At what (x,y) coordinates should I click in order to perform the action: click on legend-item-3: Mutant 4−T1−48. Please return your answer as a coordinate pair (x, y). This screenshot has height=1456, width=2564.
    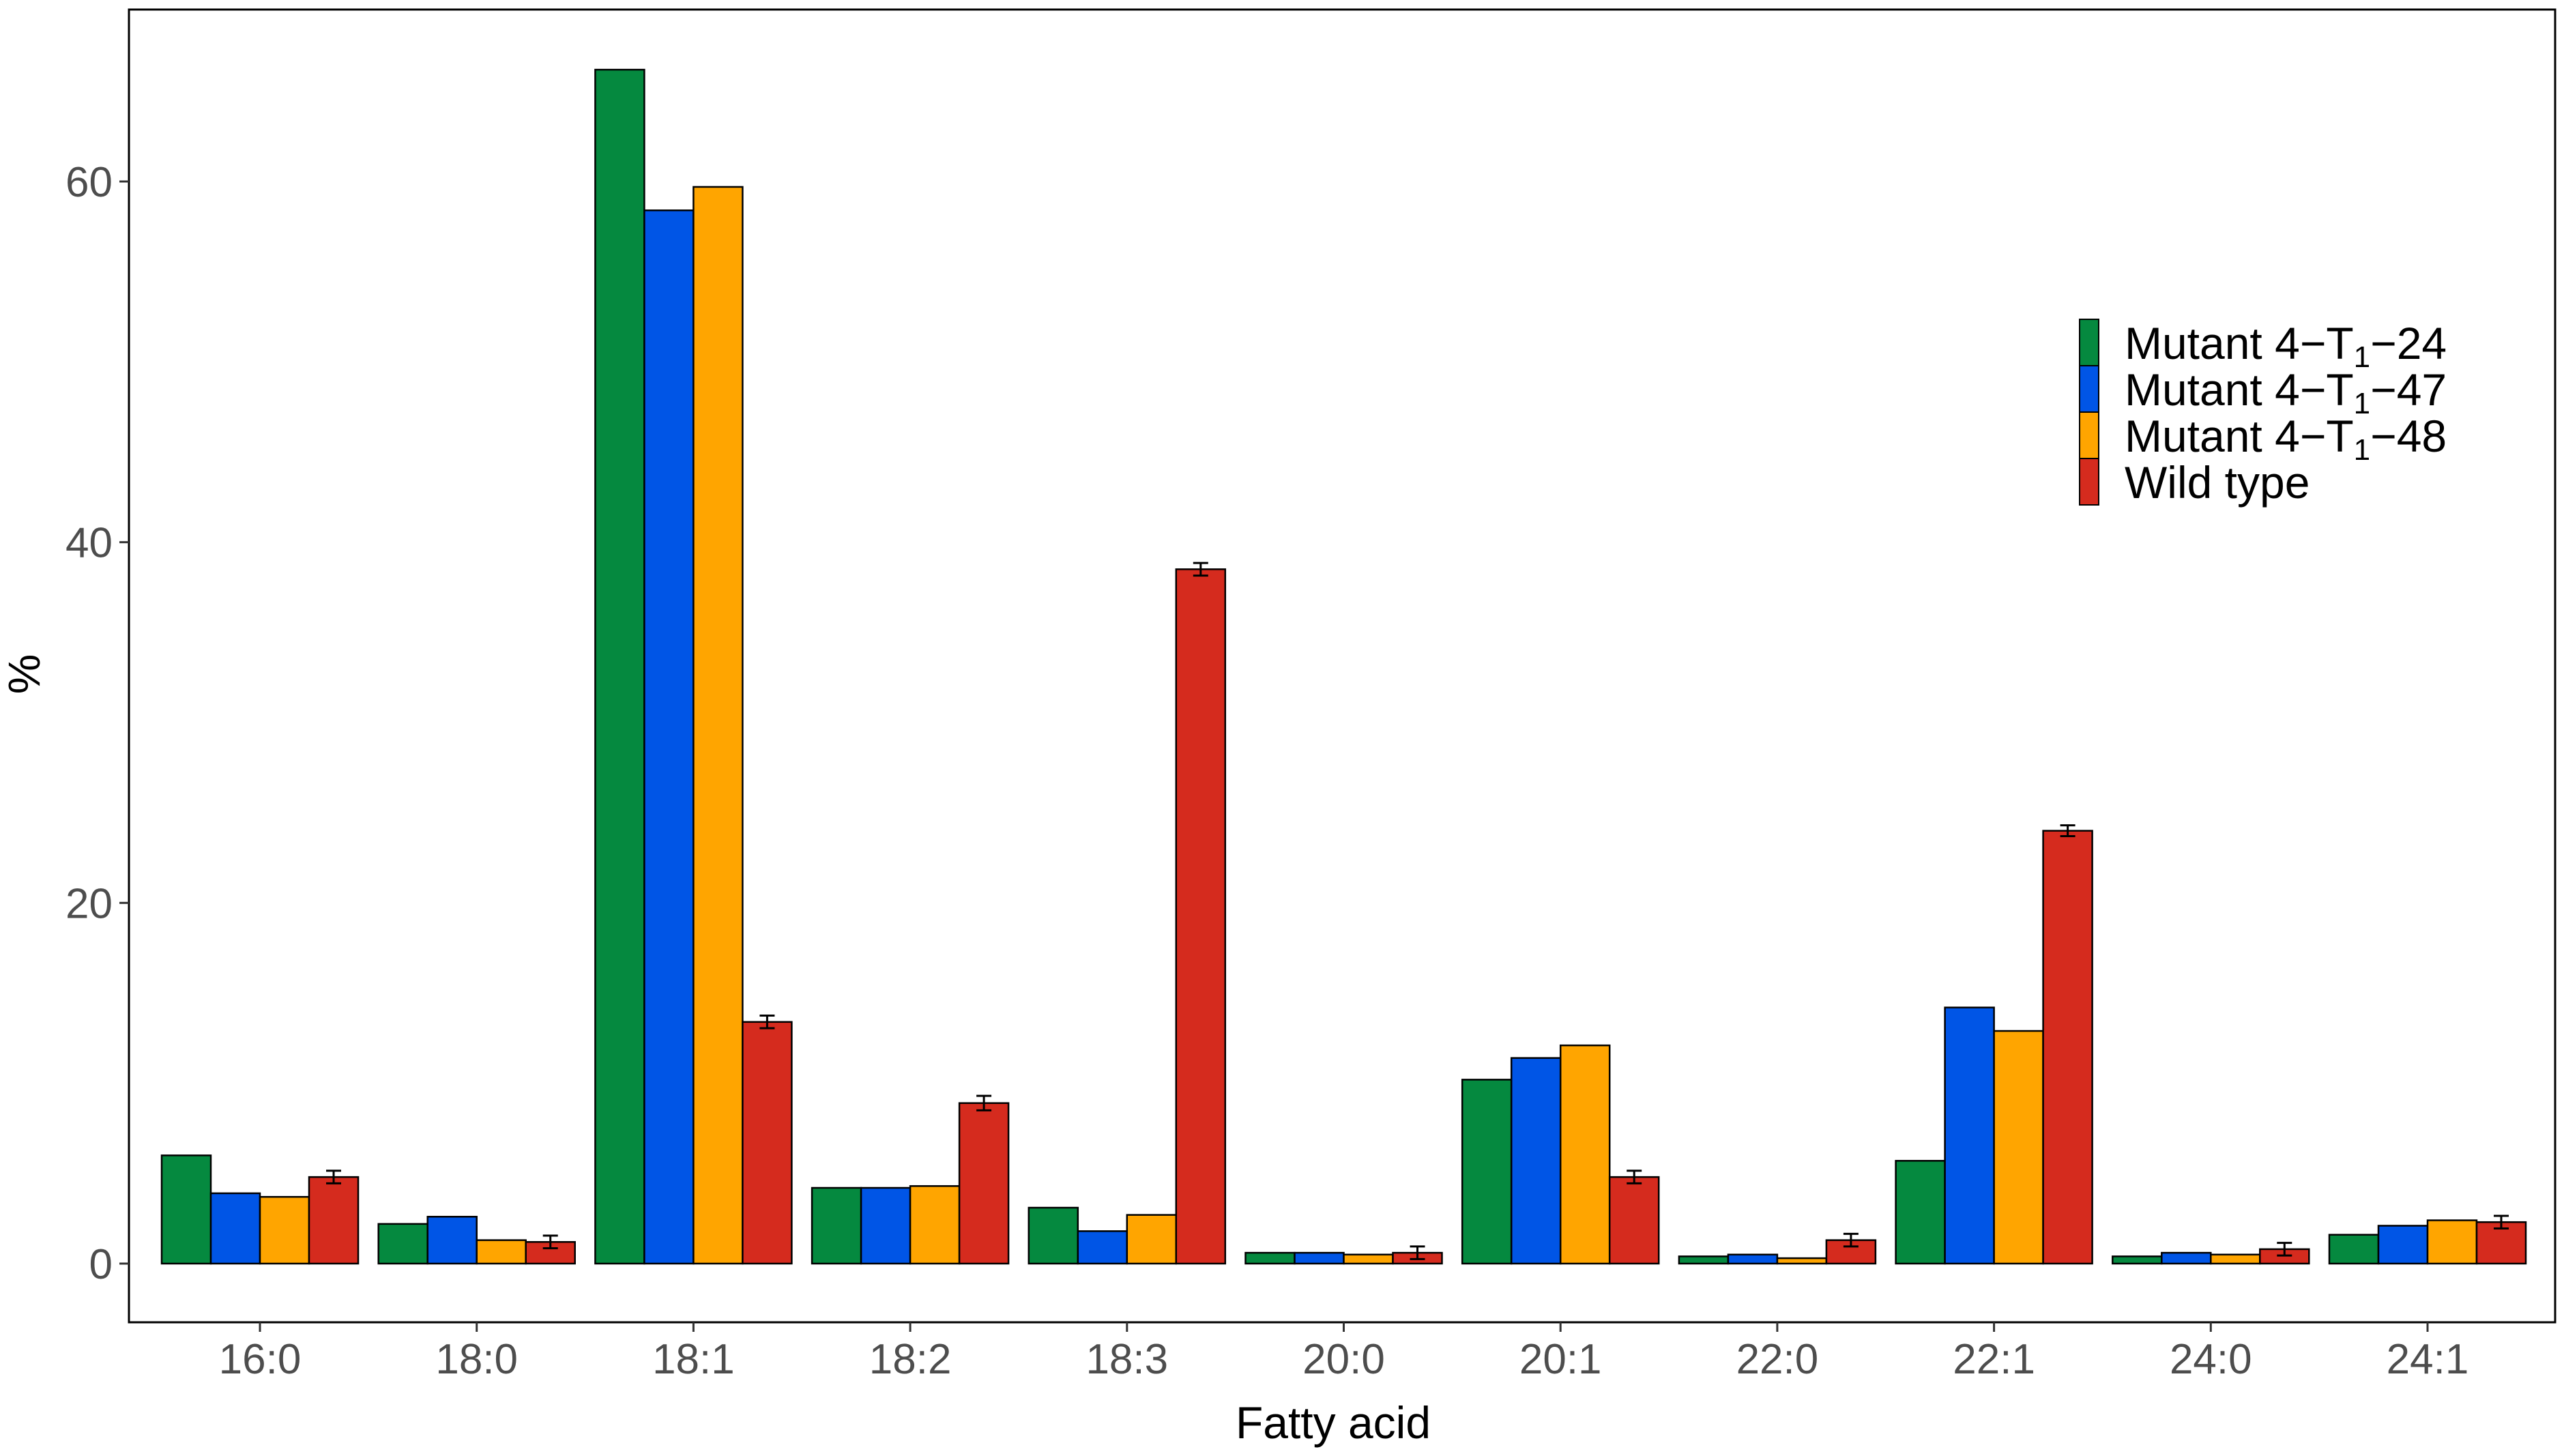
    Looking at the image, I should click on (2263, 439).